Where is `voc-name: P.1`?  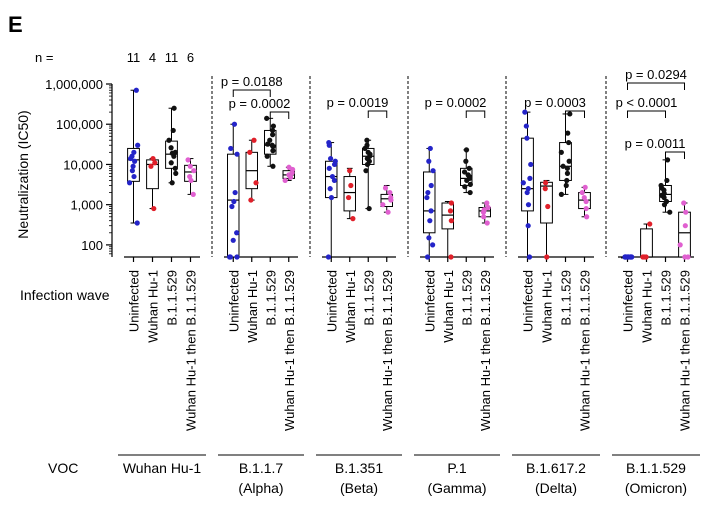 voc-name: P.1 is located at coordinates (456, 468).